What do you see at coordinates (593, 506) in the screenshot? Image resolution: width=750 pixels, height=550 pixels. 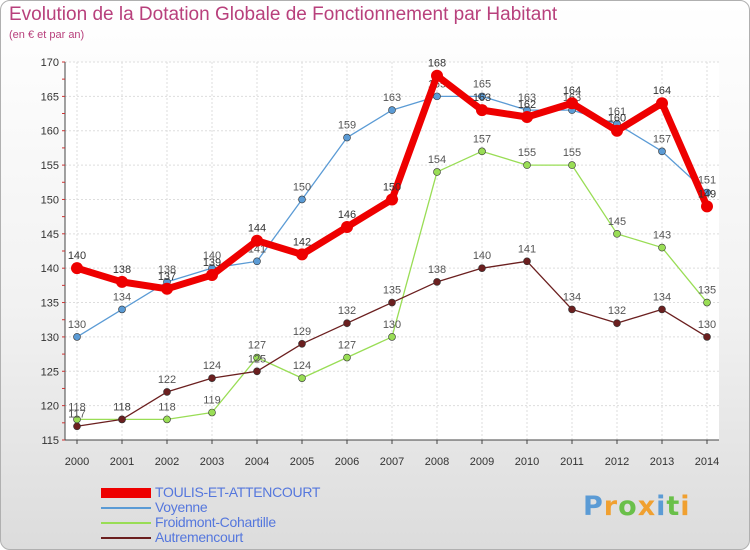 I see `logo-letter: P` at bounding box center [593, 506].